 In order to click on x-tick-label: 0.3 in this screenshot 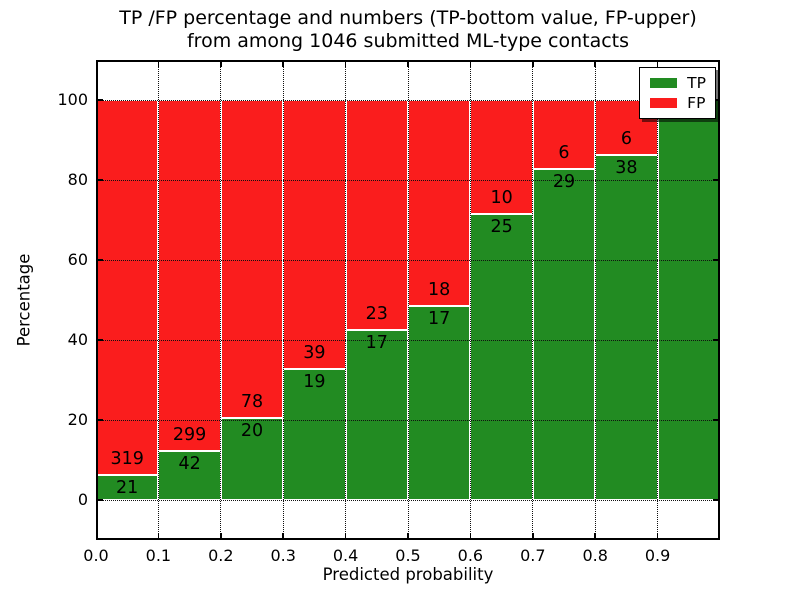, I will do `click(283, 555)`.